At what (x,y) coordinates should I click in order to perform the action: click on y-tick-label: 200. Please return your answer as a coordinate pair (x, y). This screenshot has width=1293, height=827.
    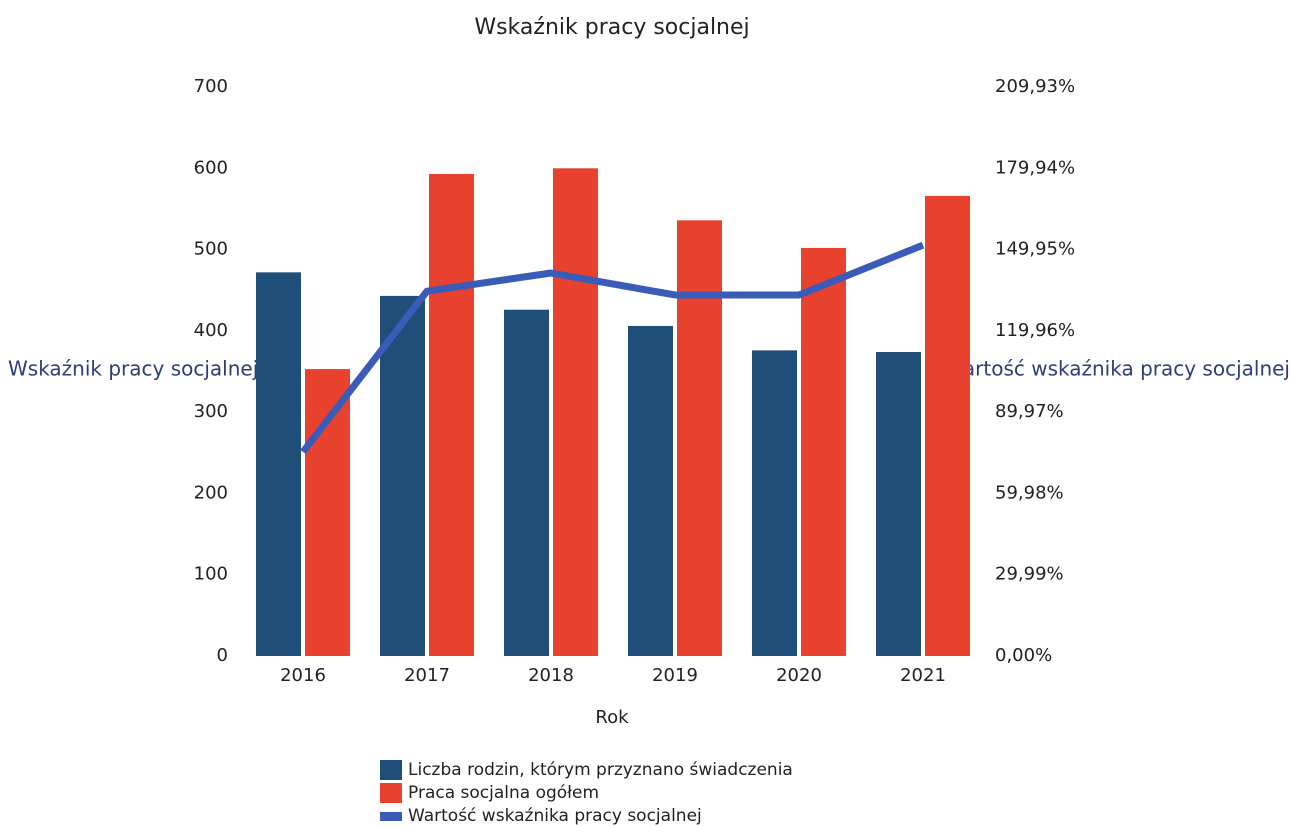
    Looking at the image, I should click on (211, 492).